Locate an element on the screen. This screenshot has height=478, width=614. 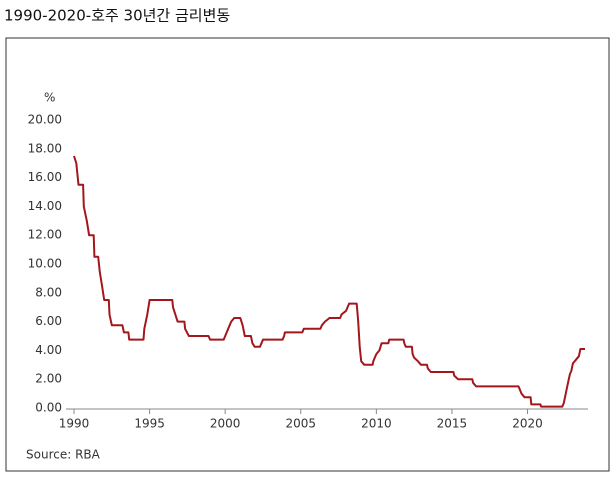
y-tick-label: 20.00 is located at coordinates (45, 120).